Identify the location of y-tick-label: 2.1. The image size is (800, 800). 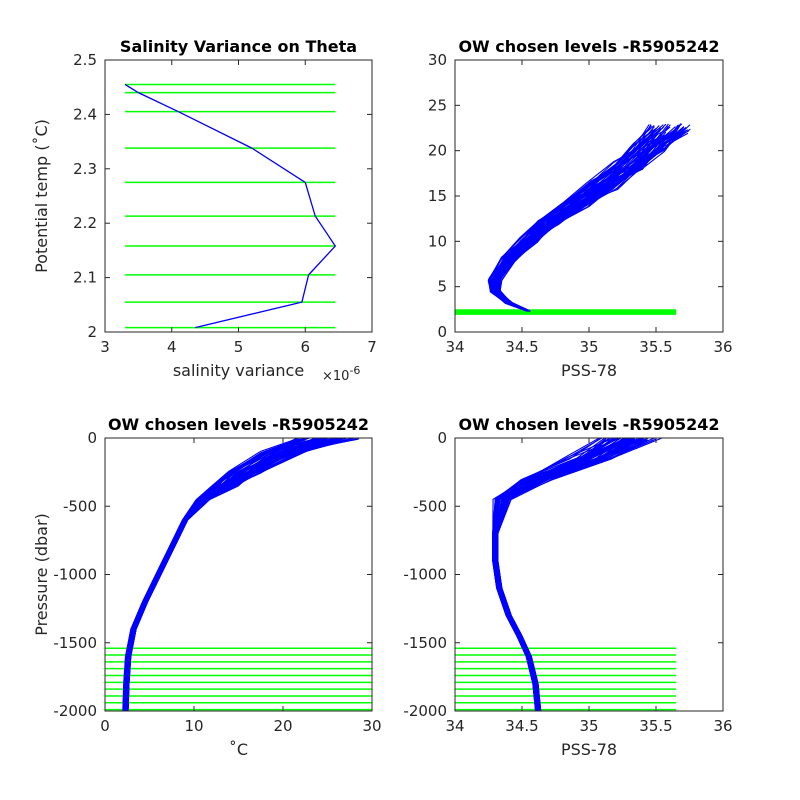
(85, 278).